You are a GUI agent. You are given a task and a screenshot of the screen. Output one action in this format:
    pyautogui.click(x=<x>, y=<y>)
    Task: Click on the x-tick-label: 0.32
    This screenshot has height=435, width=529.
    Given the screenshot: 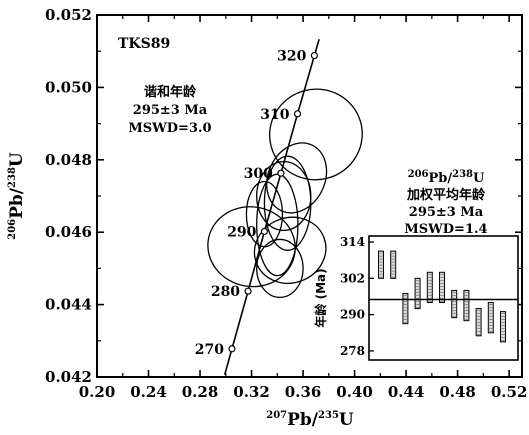 What is the action you would take?
    pyautogui.click(x=251, y=392)
    